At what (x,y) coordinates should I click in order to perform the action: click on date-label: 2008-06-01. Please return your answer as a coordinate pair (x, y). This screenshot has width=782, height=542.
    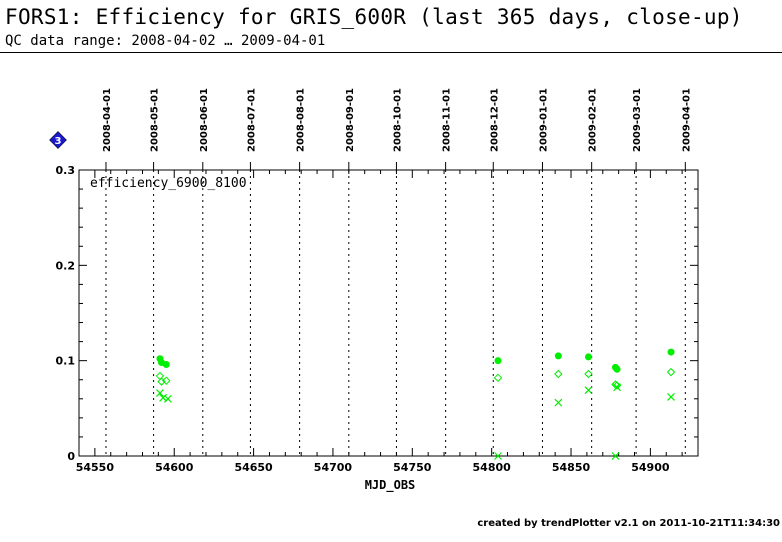
    Looking at the image, I should click on (204, 120).